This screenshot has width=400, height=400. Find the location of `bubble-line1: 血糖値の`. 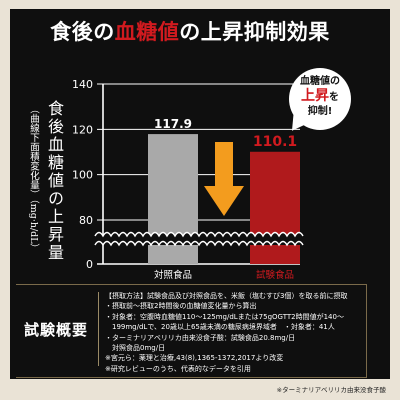

bubble-line1: 血糖値の is located at coordinates (320, 81).